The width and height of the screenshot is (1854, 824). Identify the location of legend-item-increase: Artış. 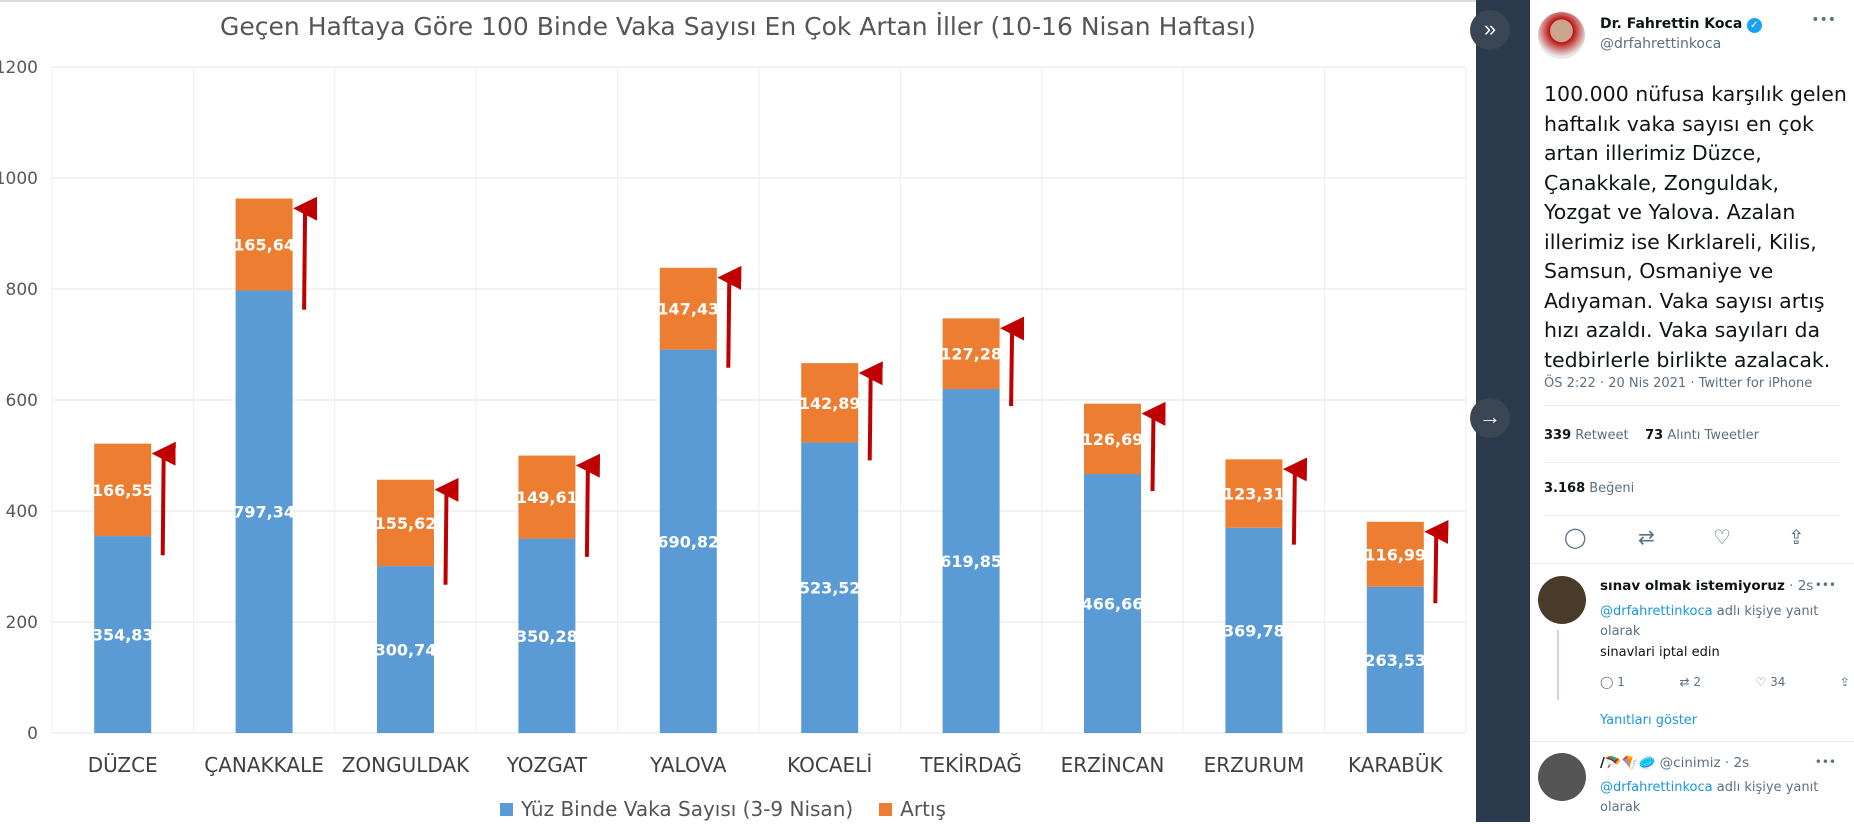
(912, 809).